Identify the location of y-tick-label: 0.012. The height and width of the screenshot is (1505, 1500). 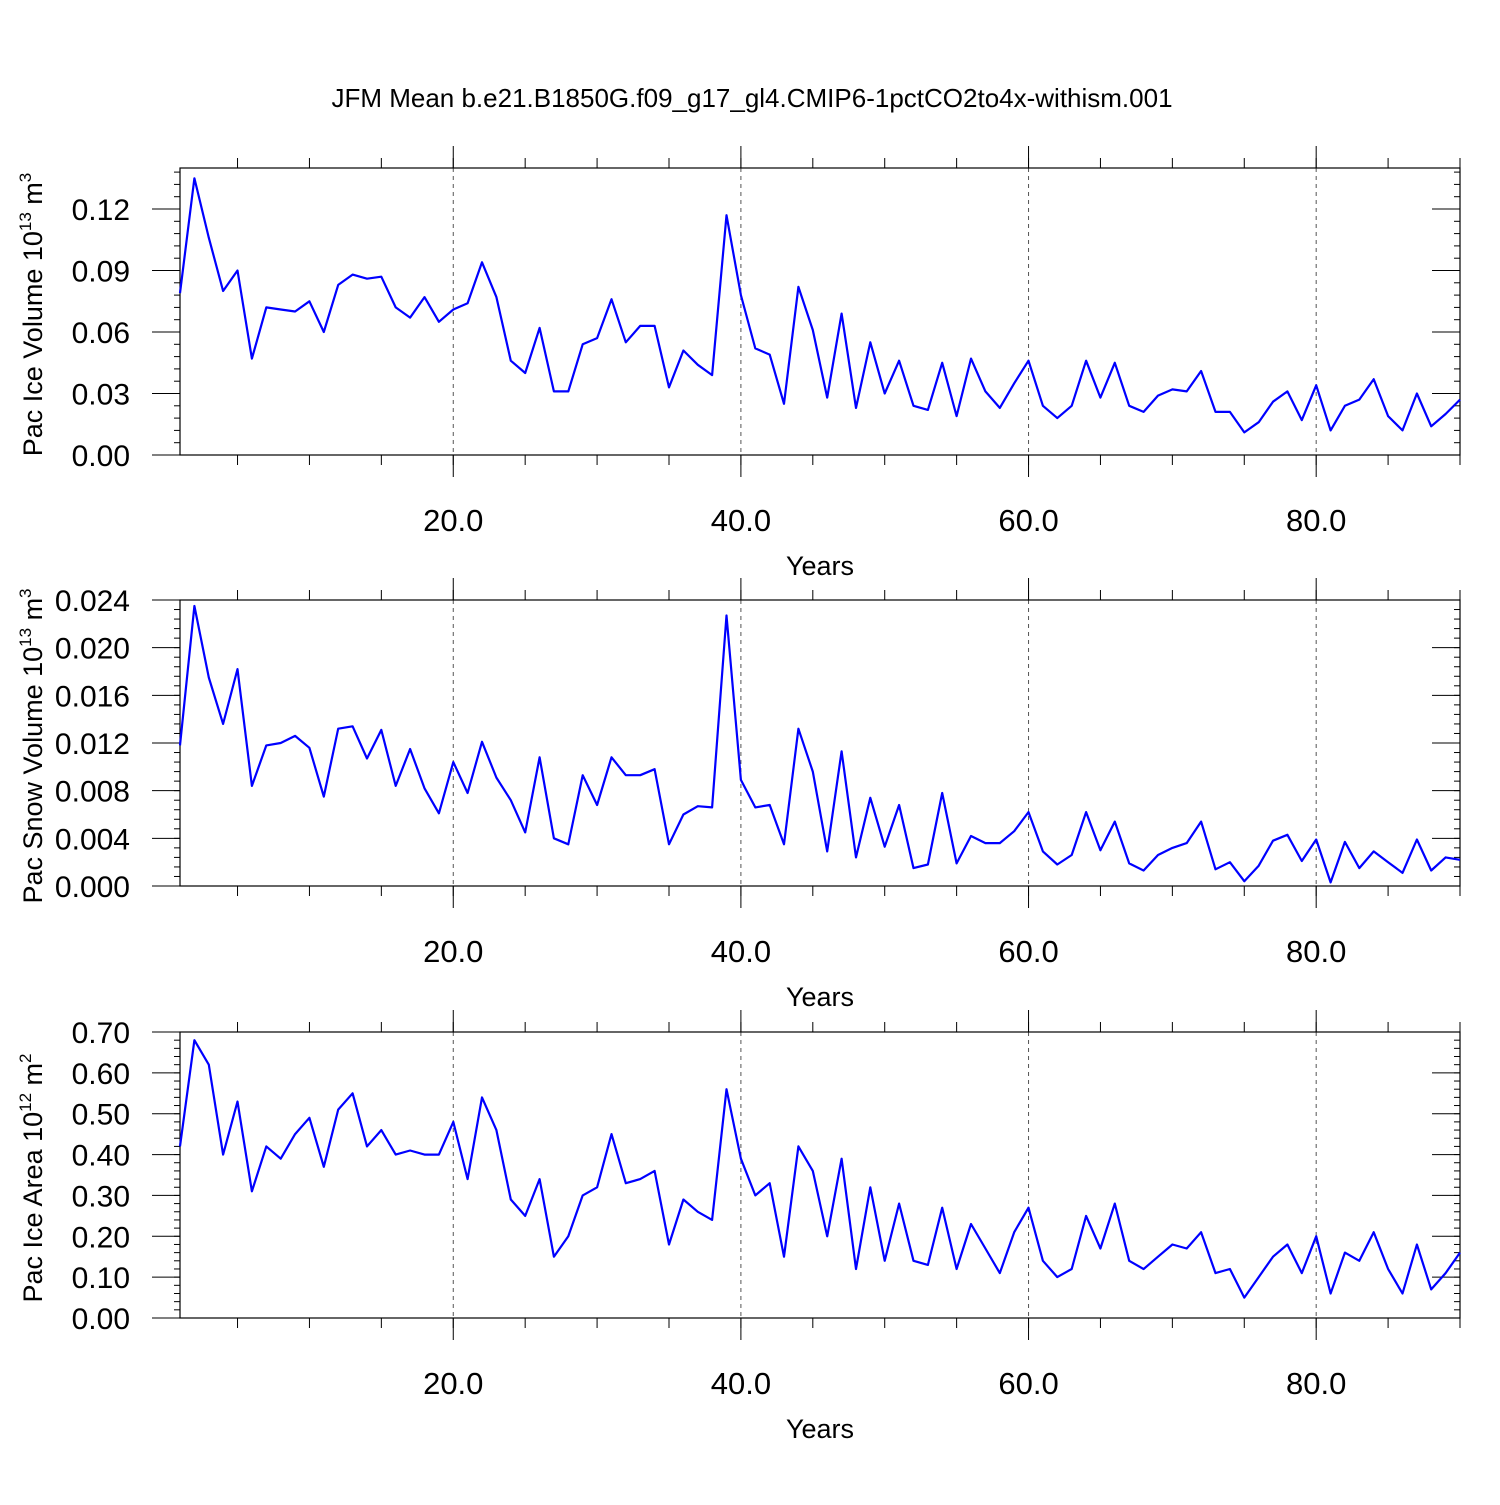
(92, 744).